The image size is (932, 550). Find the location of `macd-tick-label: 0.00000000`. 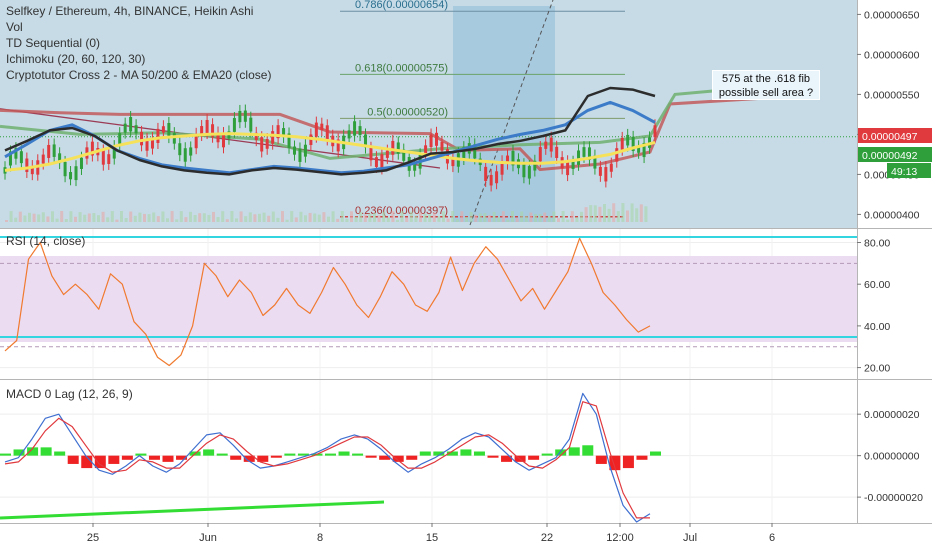

macd-tick-label: 0.00000000 is located at coordinates (892, 457).